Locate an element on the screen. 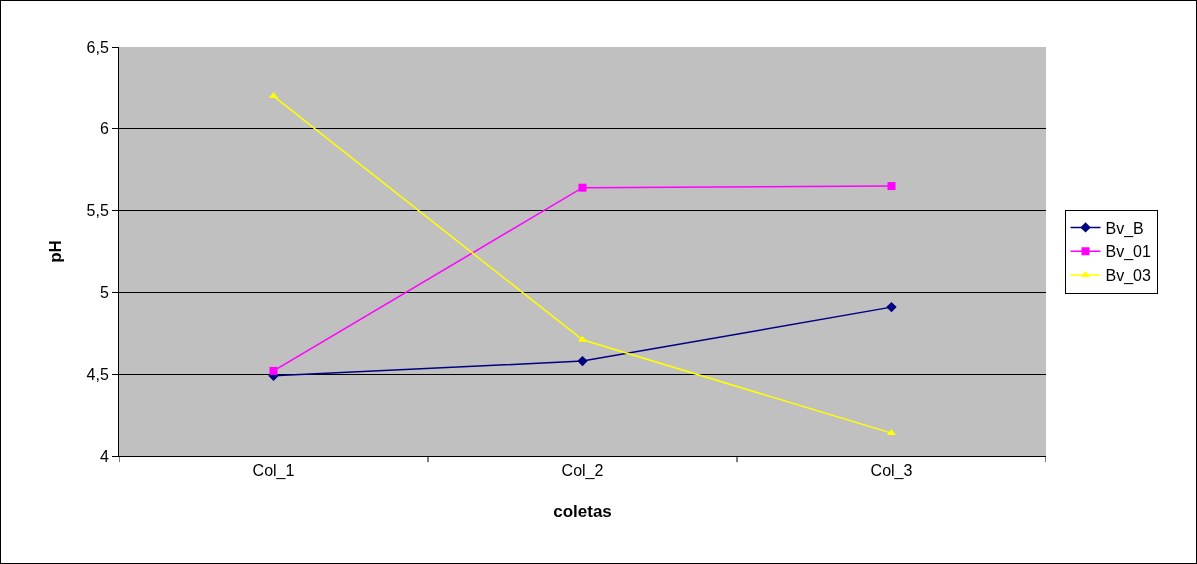  y-tick-label: 6 is located at coordinates (104, 129).